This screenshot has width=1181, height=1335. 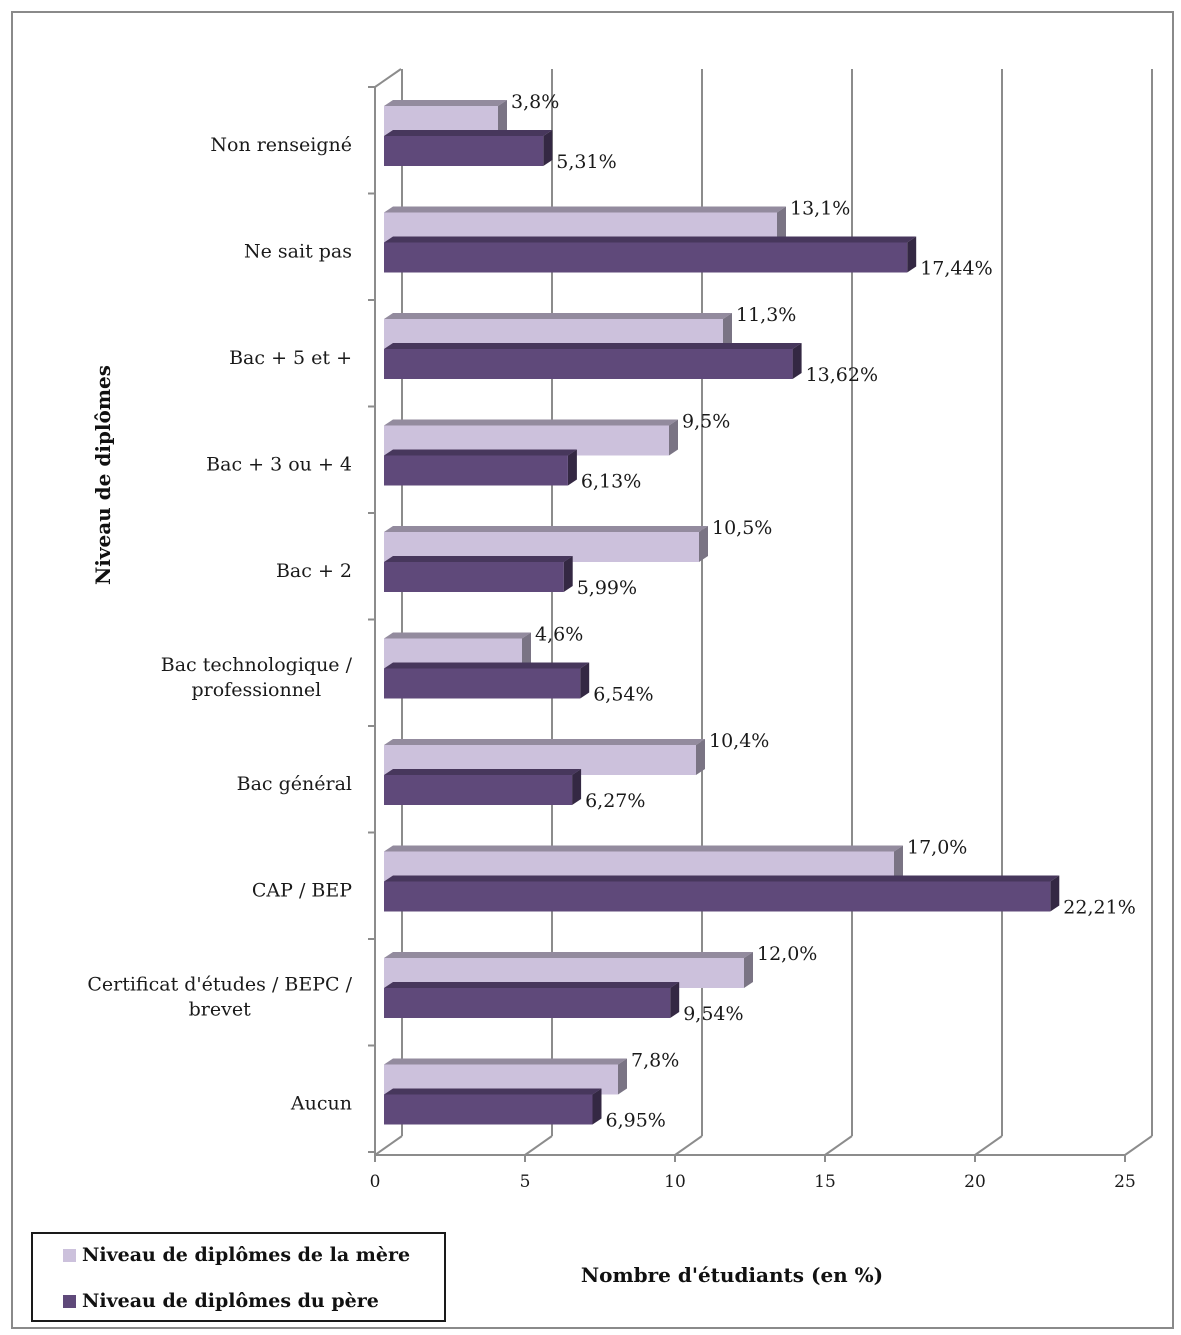 I want to click on bar-mother-bac-5-et-top, so click(x=558, y=316).